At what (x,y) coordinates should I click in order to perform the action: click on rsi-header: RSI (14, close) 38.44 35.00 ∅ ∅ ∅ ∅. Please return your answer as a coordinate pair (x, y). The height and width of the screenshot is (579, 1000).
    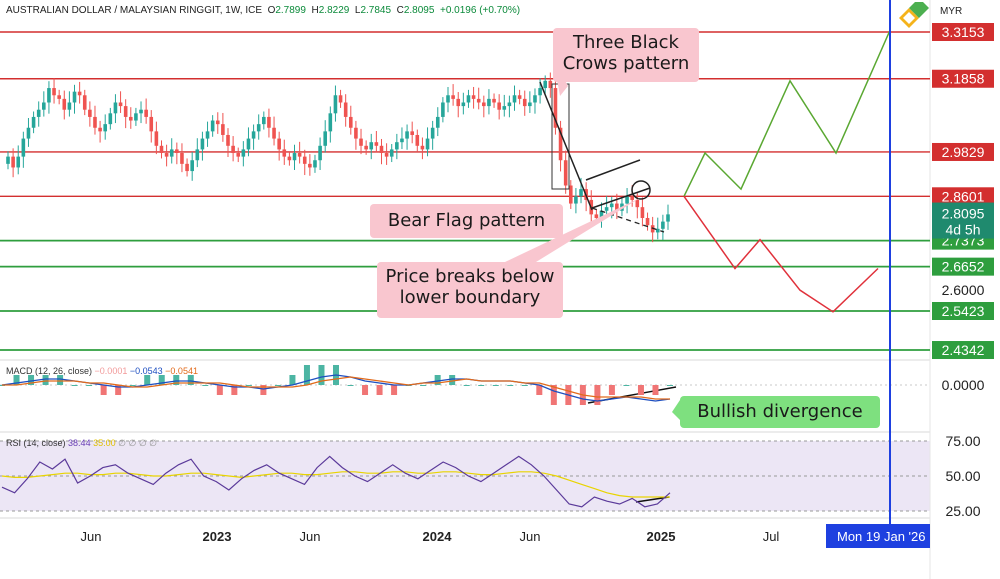
    Looking at the image, I should click on (81, 443).